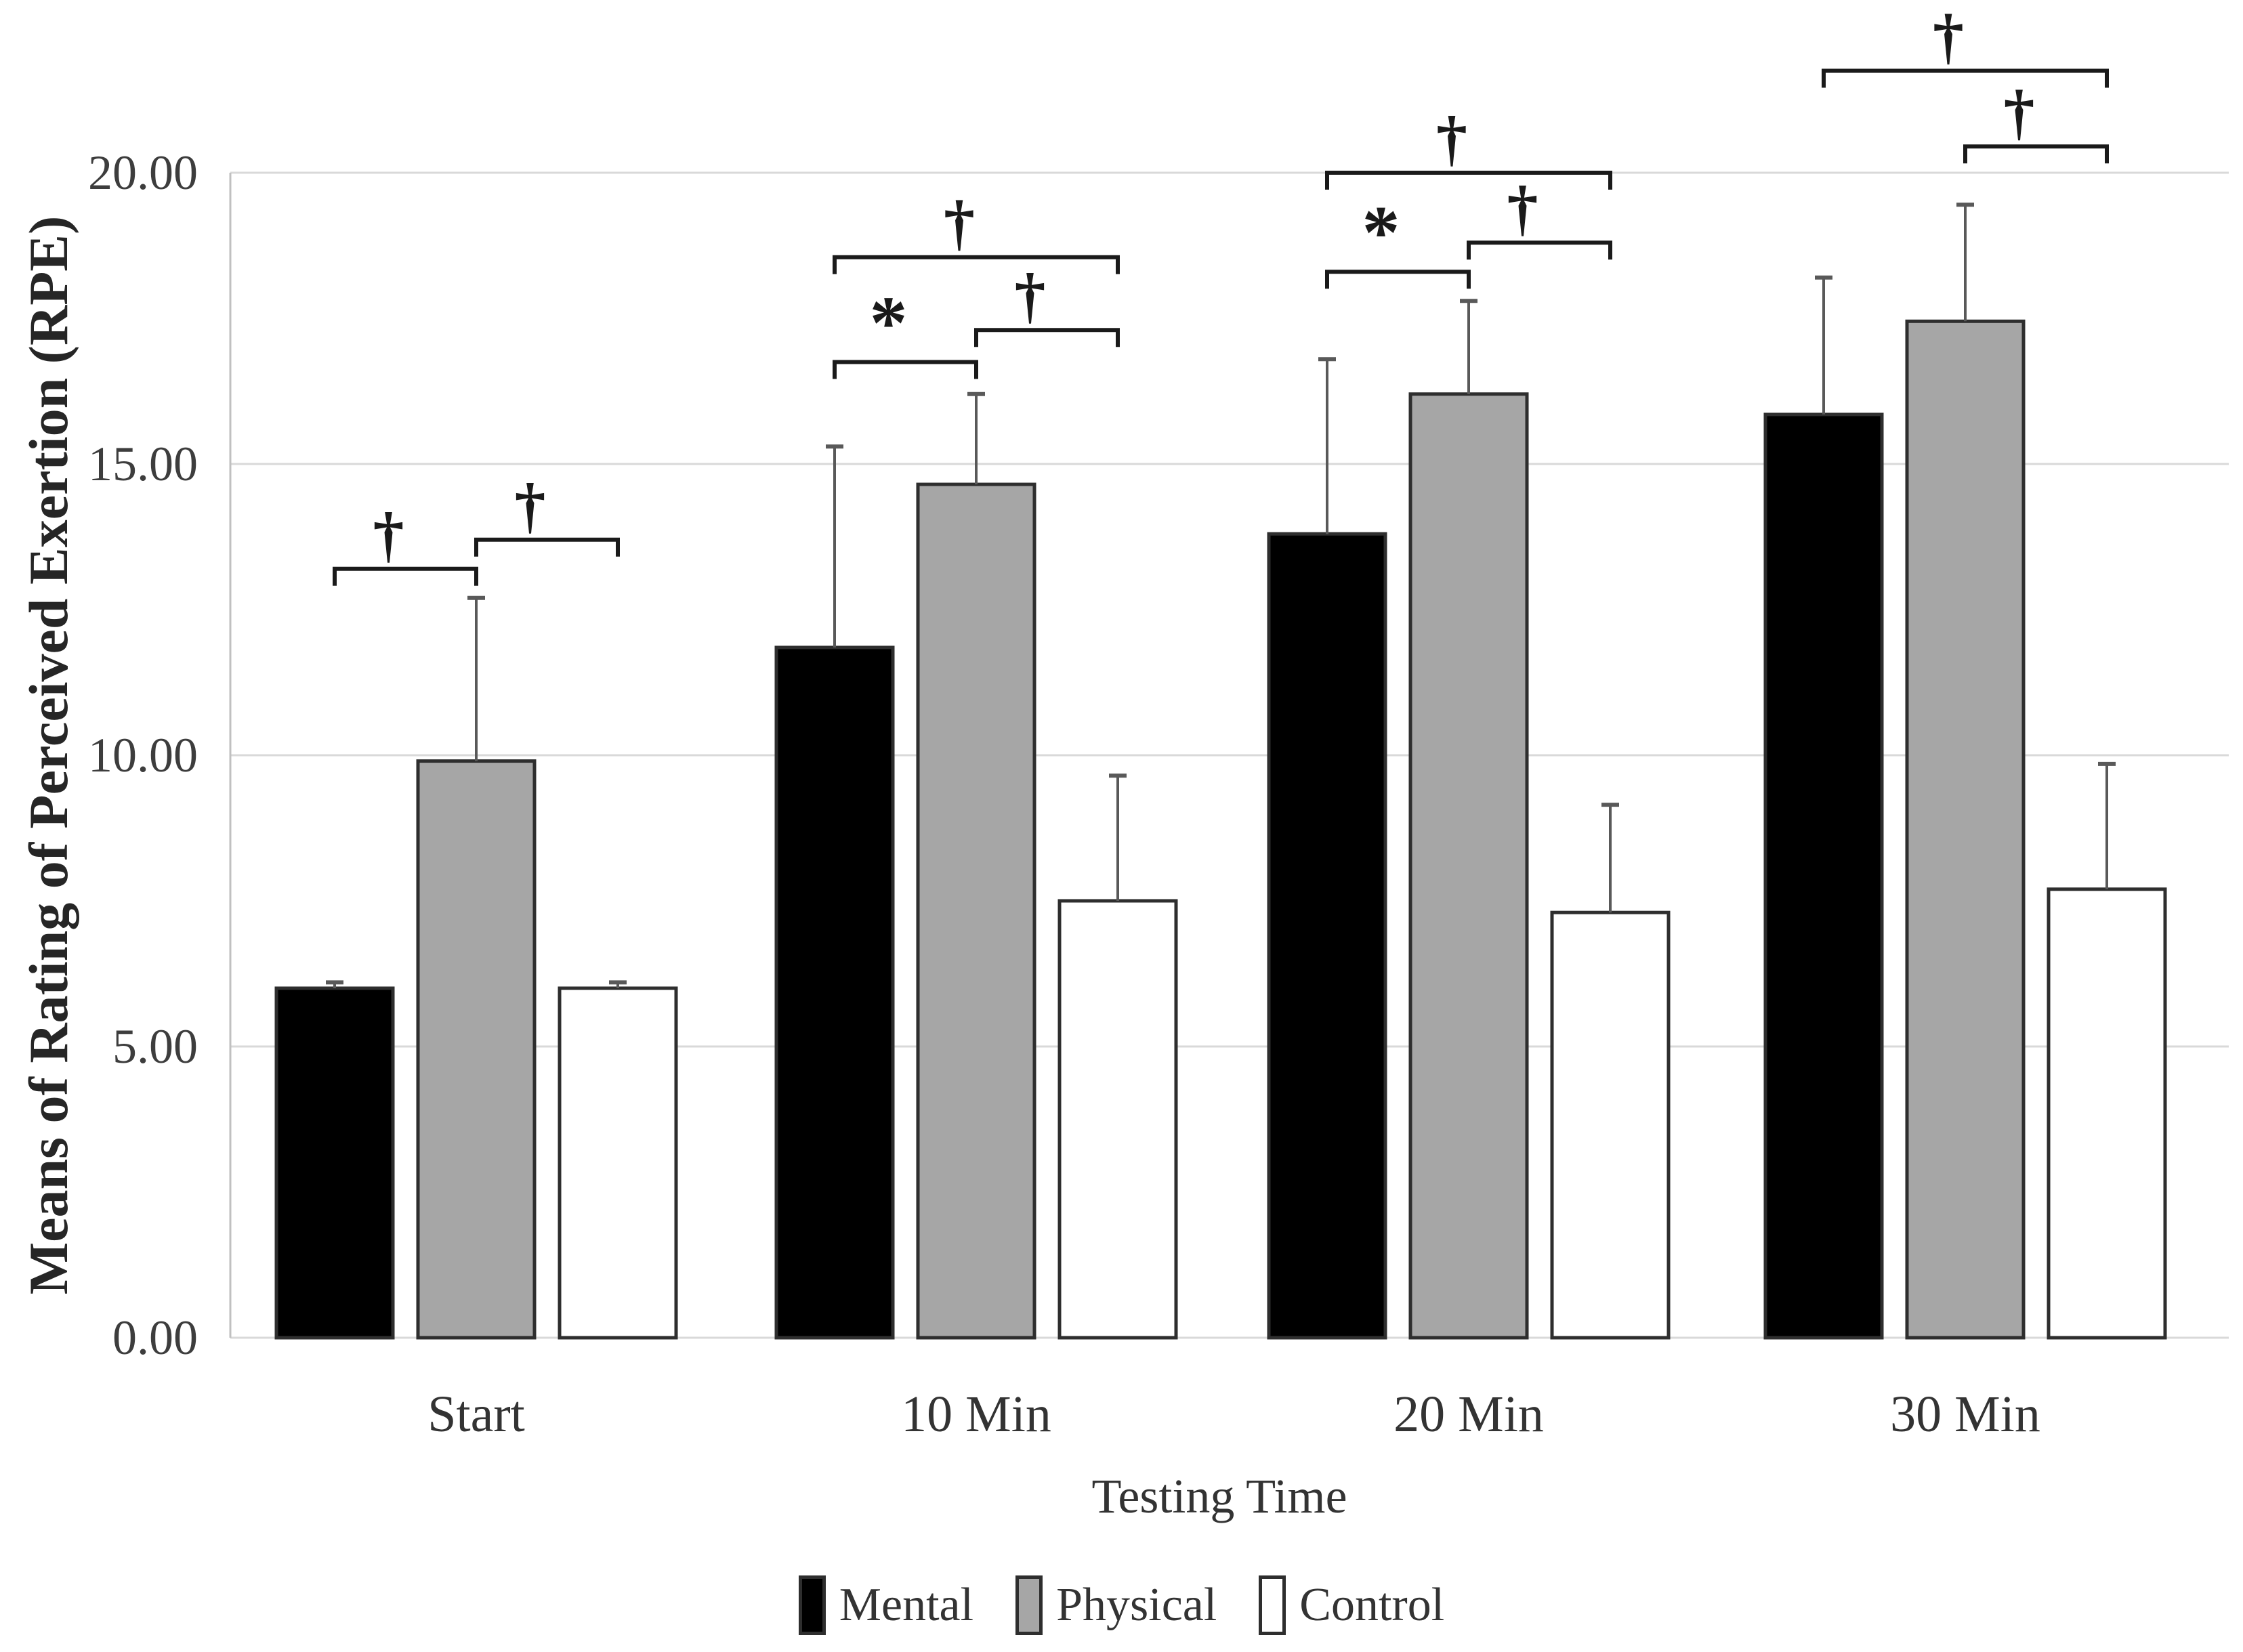  What do you see at coordinates (1117, 1119) in the screenshot?
I see `bar-control-10-min` at bounding box center [1117, 1119].